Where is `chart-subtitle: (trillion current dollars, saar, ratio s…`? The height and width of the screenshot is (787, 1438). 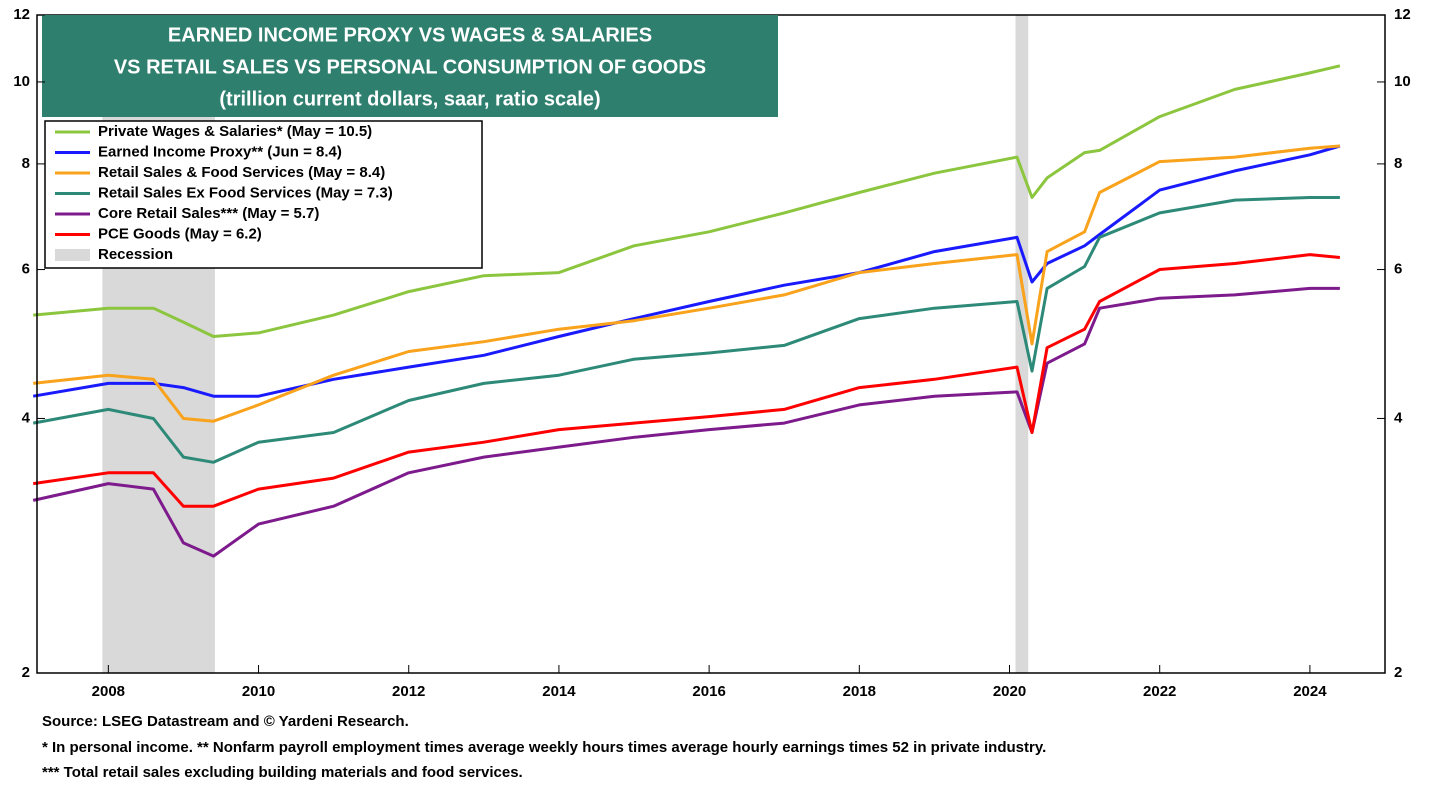
chart-subtitle: (trillion current dollars, saar, ratio s… is located at coordinates (409, 99).